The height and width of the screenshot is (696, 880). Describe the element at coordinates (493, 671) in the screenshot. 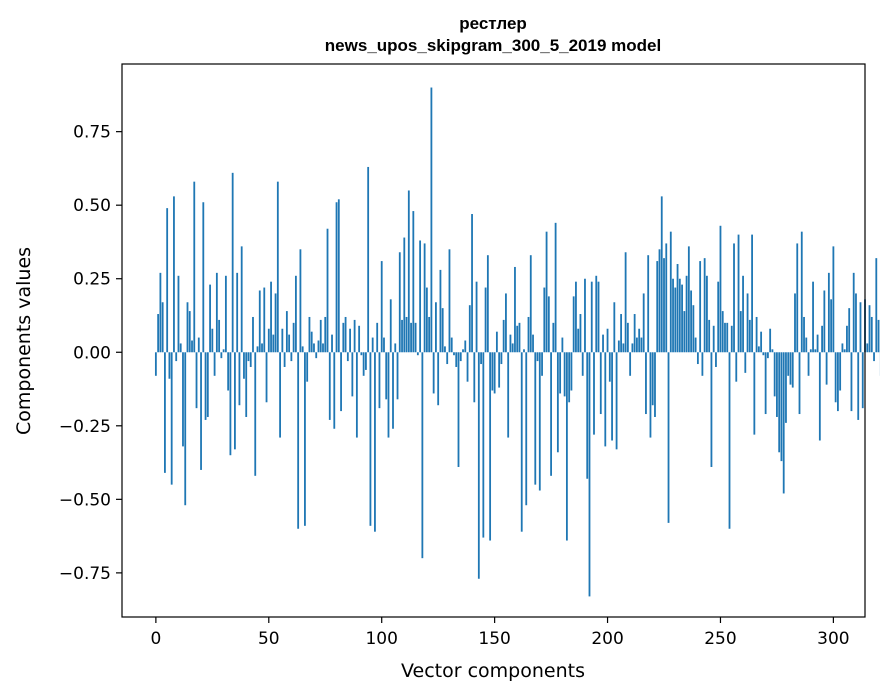

I see `x-axis-label: Vector components` at that location.